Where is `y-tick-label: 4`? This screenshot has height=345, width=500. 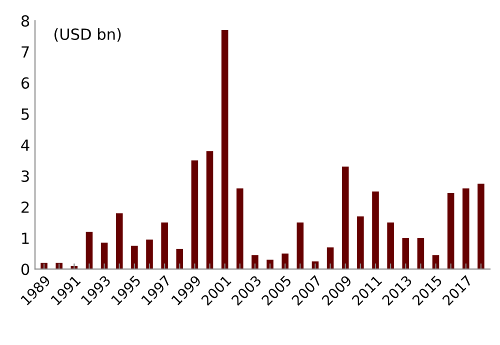
y-tick-label: 4 is located at coordinates (25, 145).